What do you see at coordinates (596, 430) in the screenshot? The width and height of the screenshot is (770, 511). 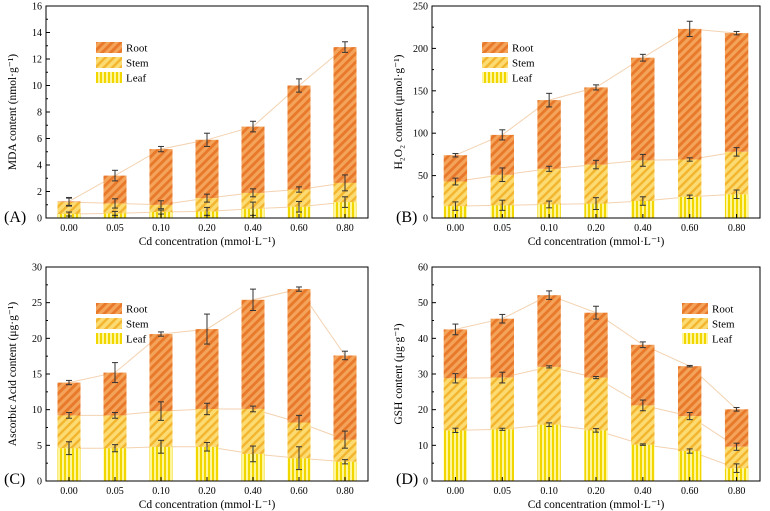 I see `error-bar-leaf-0.20` at bounding box center [596, 430].